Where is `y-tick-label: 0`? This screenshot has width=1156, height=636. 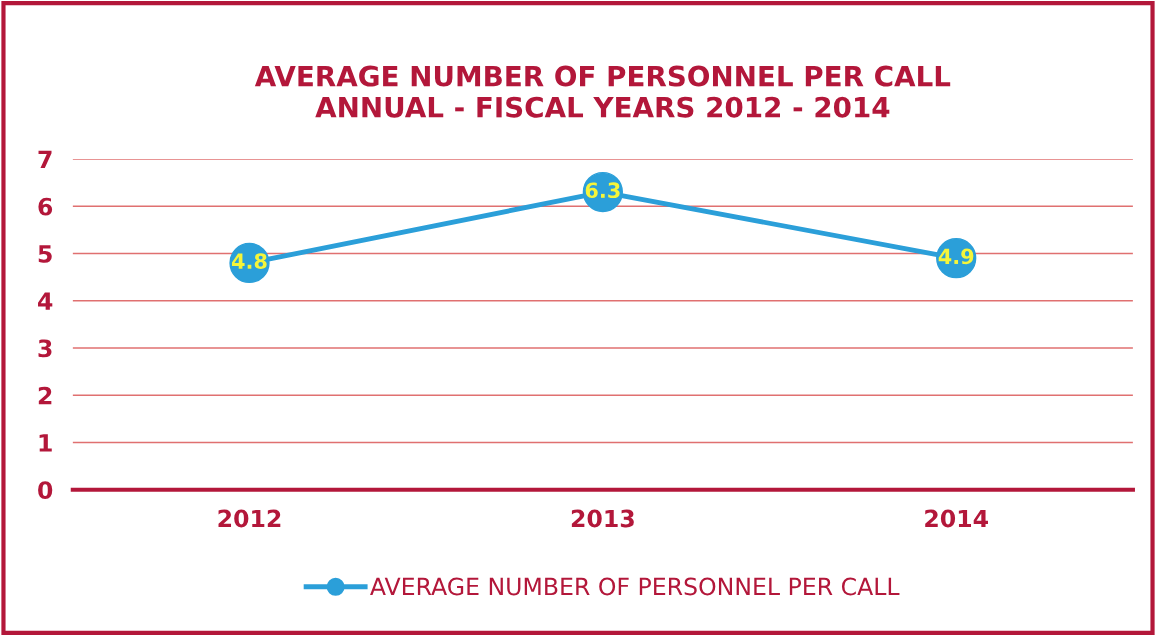 y-tick-label: 0 is located at coordinates (45, 490).